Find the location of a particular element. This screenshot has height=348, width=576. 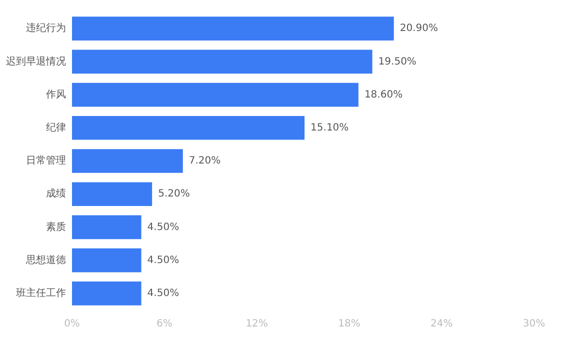

y-tick-label: 纪律 is located at coordinates (56, 127).